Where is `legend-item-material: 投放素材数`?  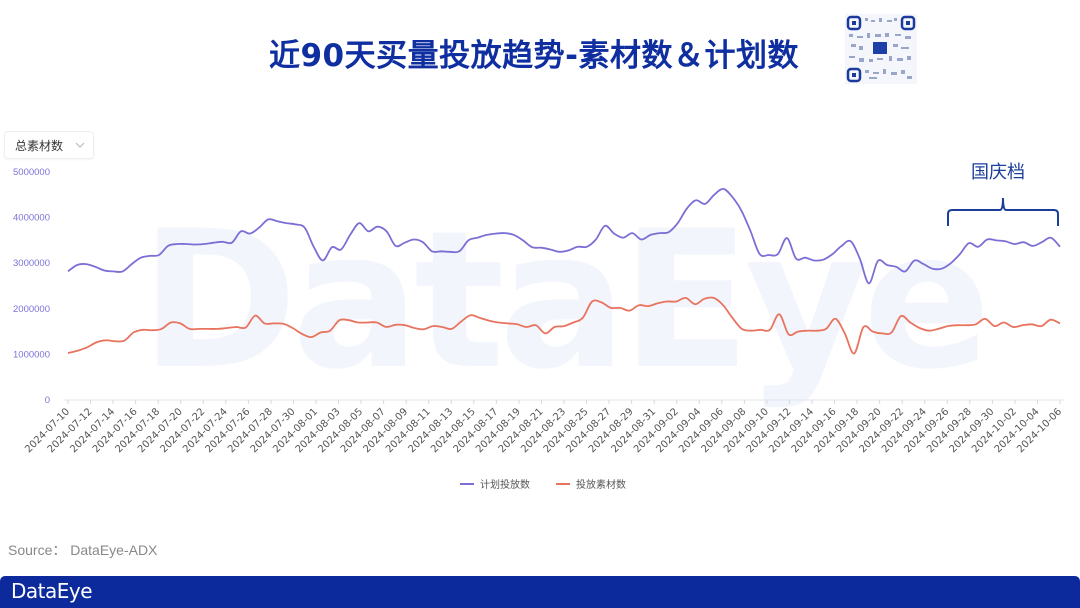 legend-item-material: 投放素材数 is located at coordinates (591, 483).